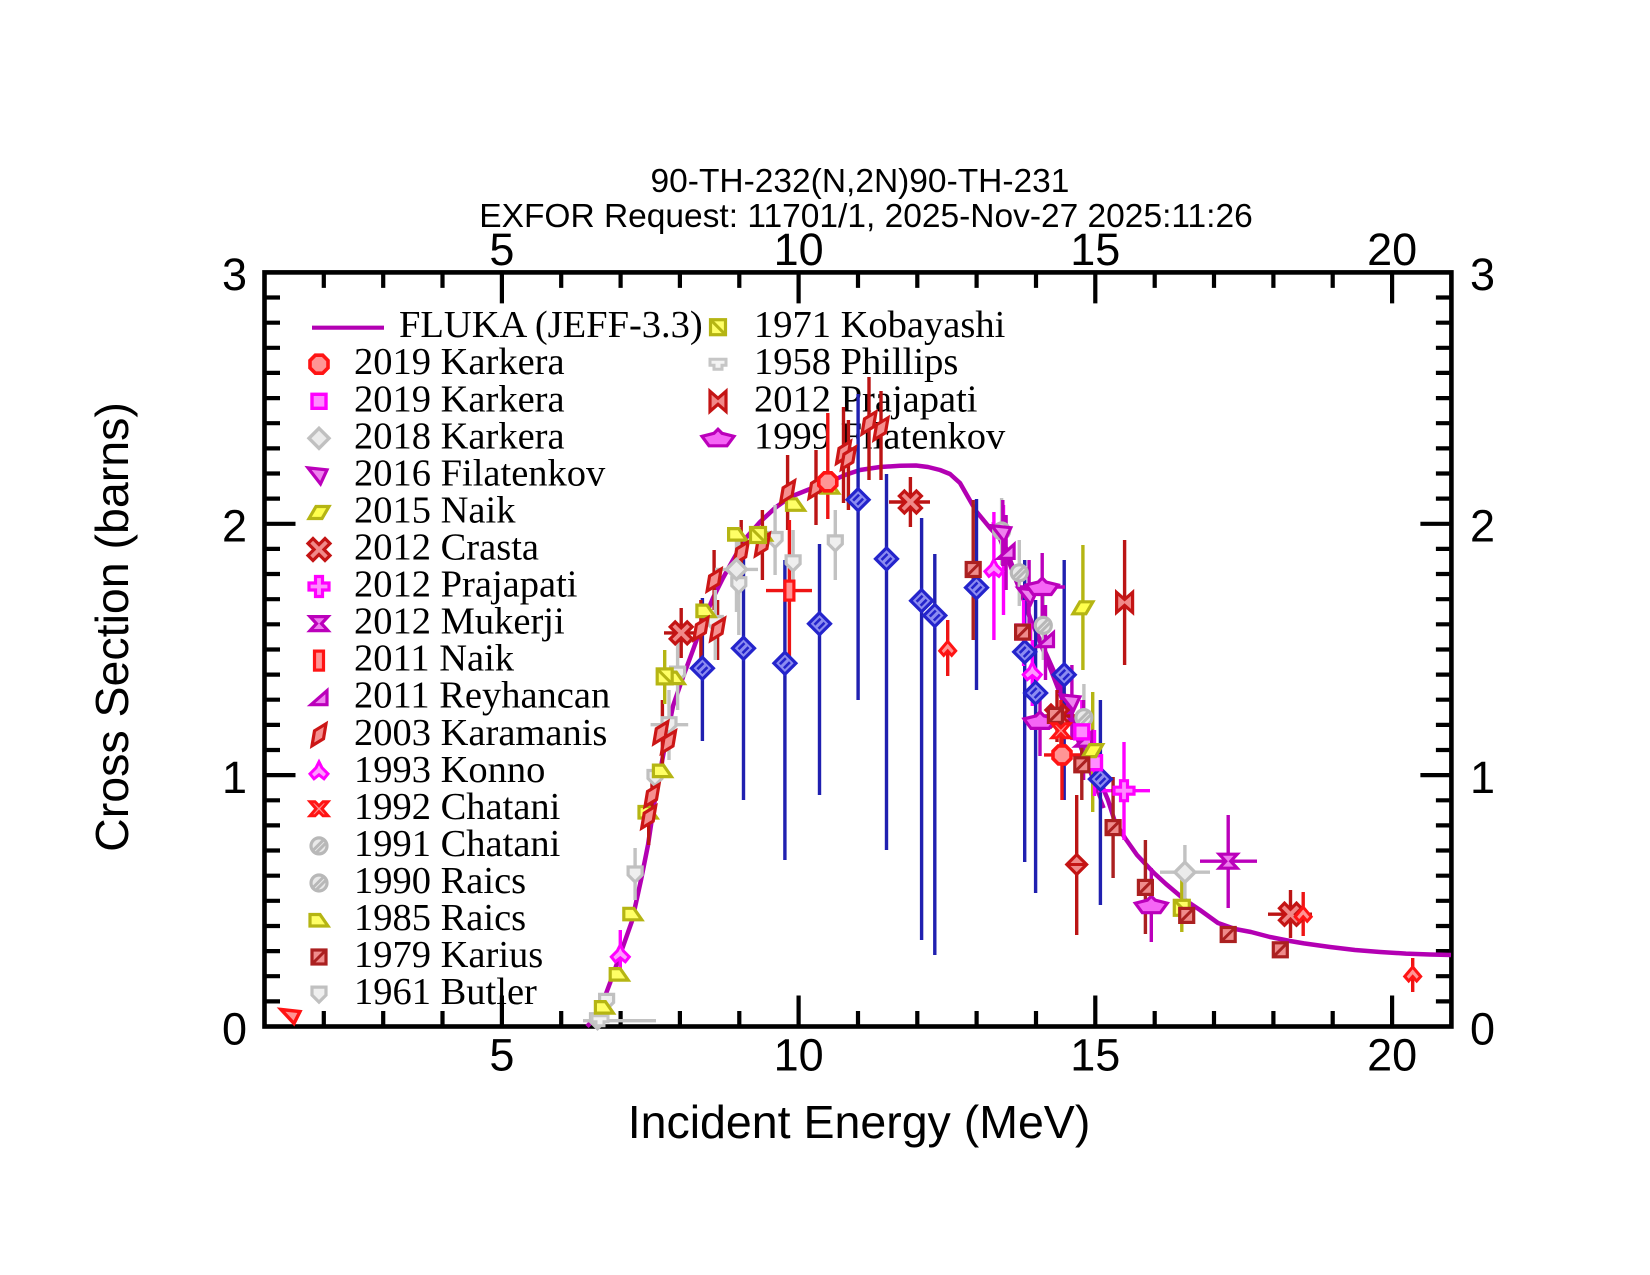 The height and width of the screenshot is (1275, 1650). What do you see at coordinates (482, 696) in the screenshot?
I see `svg-text: 2011 Reyhancan` at bounding box center [482, 696].